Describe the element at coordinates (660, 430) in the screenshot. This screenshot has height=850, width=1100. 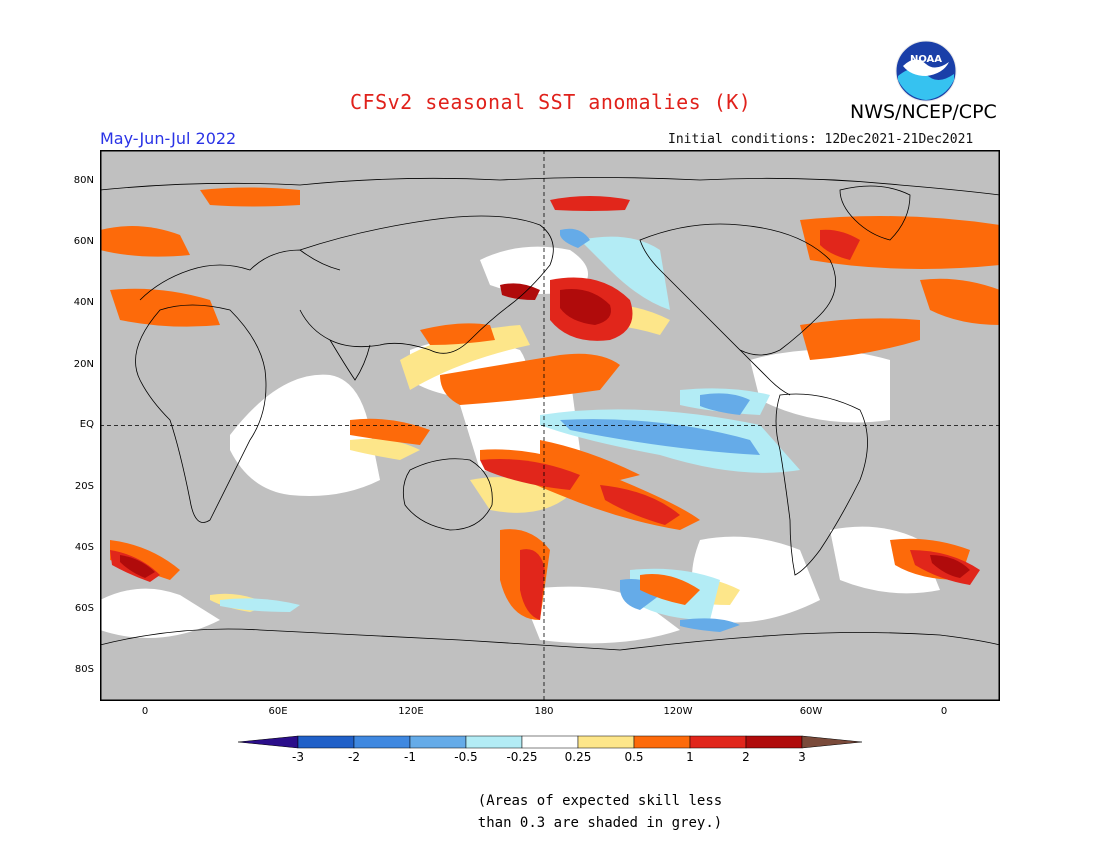
I see `anomaly-neg-1-0.5` at that location.